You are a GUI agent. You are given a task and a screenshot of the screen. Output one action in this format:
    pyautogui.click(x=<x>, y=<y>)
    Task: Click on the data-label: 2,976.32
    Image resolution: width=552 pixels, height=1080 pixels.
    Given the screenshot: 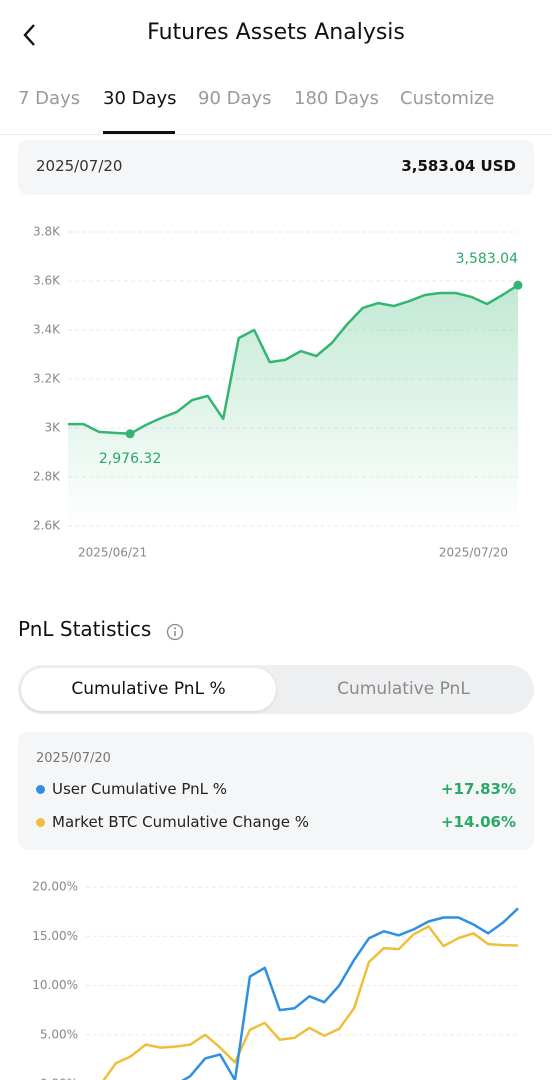 What is the action you would take?
    pyautogui.click(x=130, y=459)
    